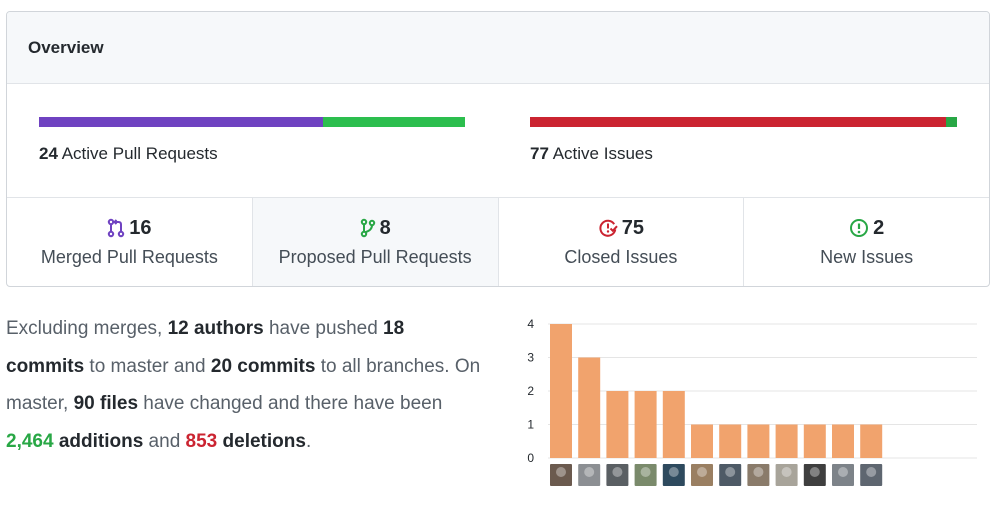 This screenshot has height=509, width=1000. I want to click on active-issues-text: Active Issues, so click(602, 153).